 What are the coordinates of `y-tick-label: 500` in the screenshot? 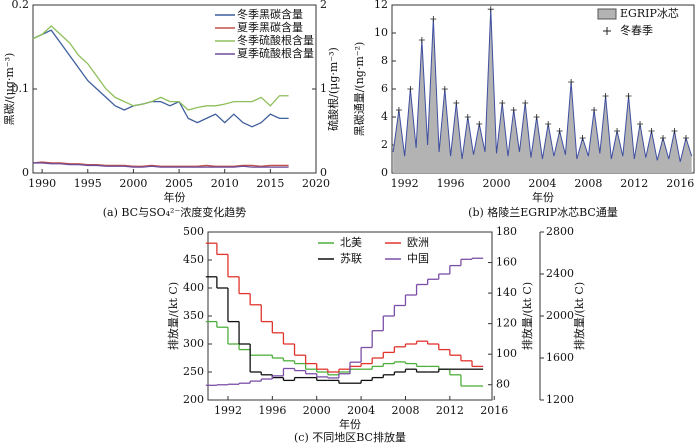 It's located at (193, 231).